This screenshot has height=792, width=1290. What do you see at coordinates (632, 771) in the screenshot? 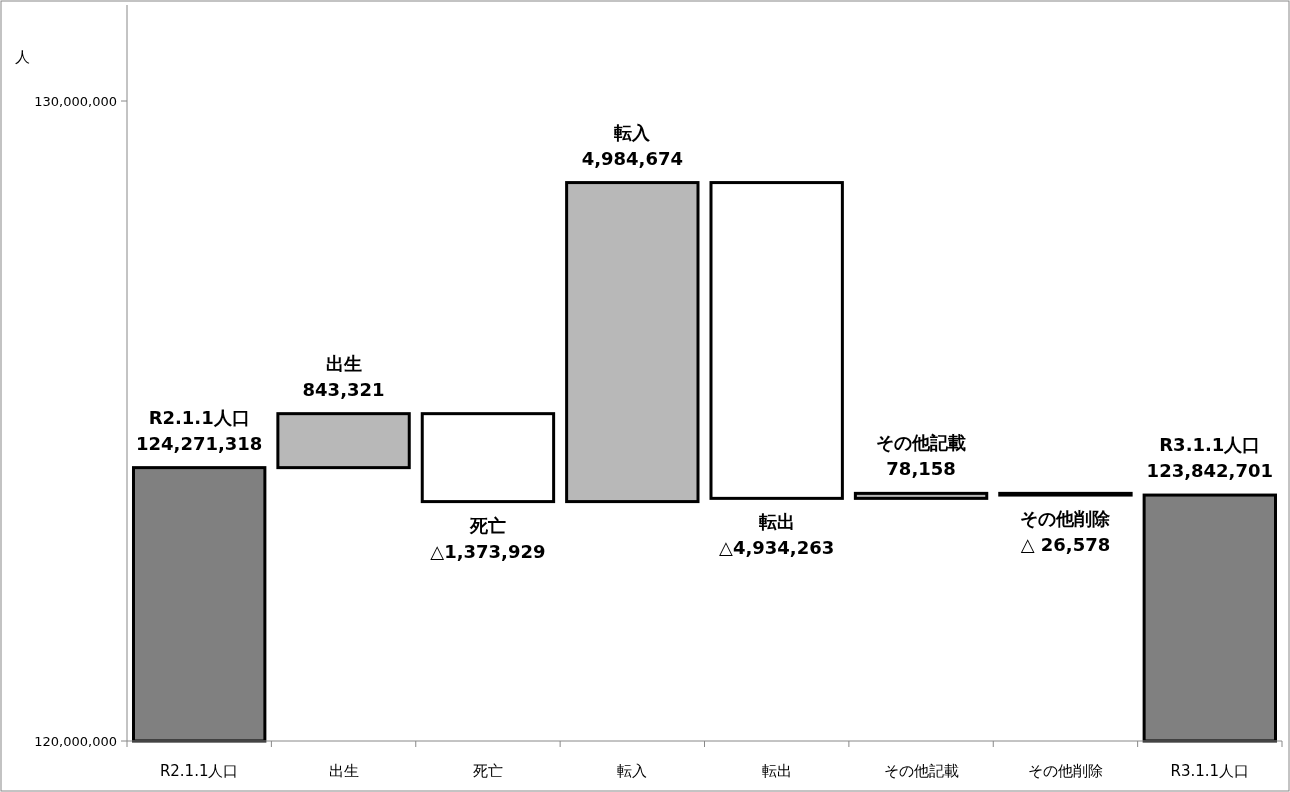
I see `x-tick-label: 転入` at bounding box center [632, 771].